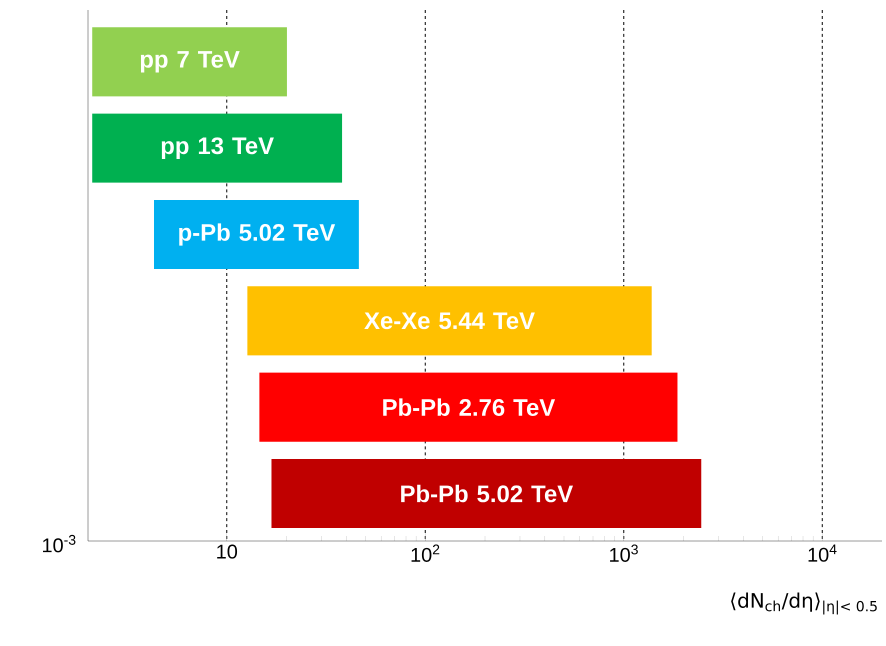  Describe the element at coordinates (426, 553) in the screenshot. I see `x-tick-label: 10$^{2}$` at that location.